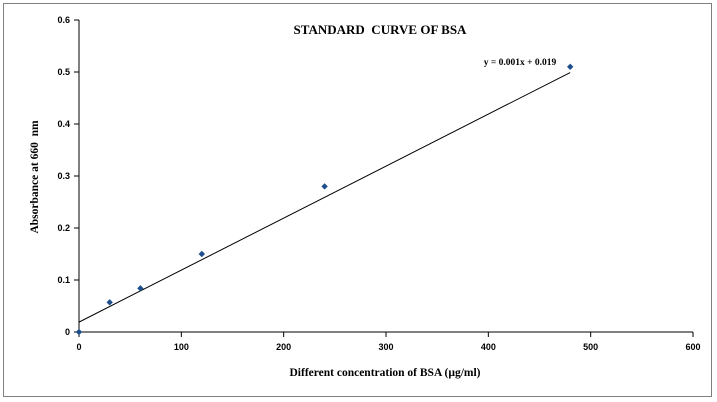  Describe the element at coordinates (63, 176) in the screenshot. I see `y-tick-label: 0.3` at that location.